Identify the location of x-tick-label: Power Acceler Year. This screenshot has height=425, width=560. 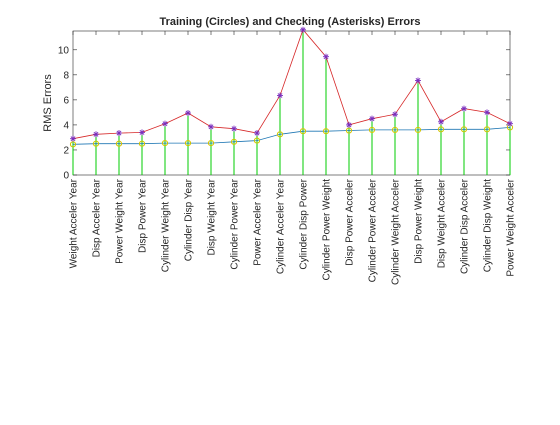
(258, 221).